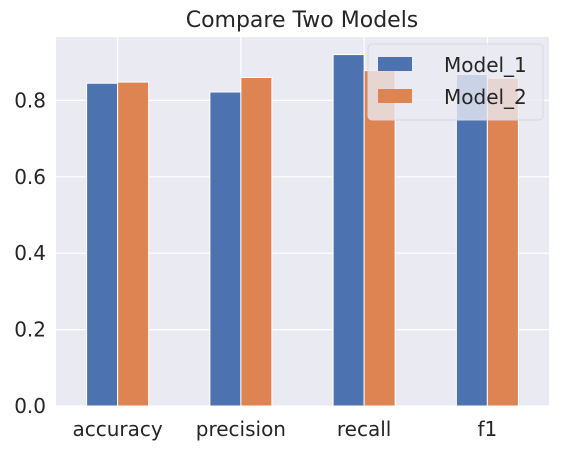 The image size is (561, 449). What do you see at coordinates (256, 241) in the screenshot?
I see `bar-Model_2-precision` at bounding box center [256, 241].